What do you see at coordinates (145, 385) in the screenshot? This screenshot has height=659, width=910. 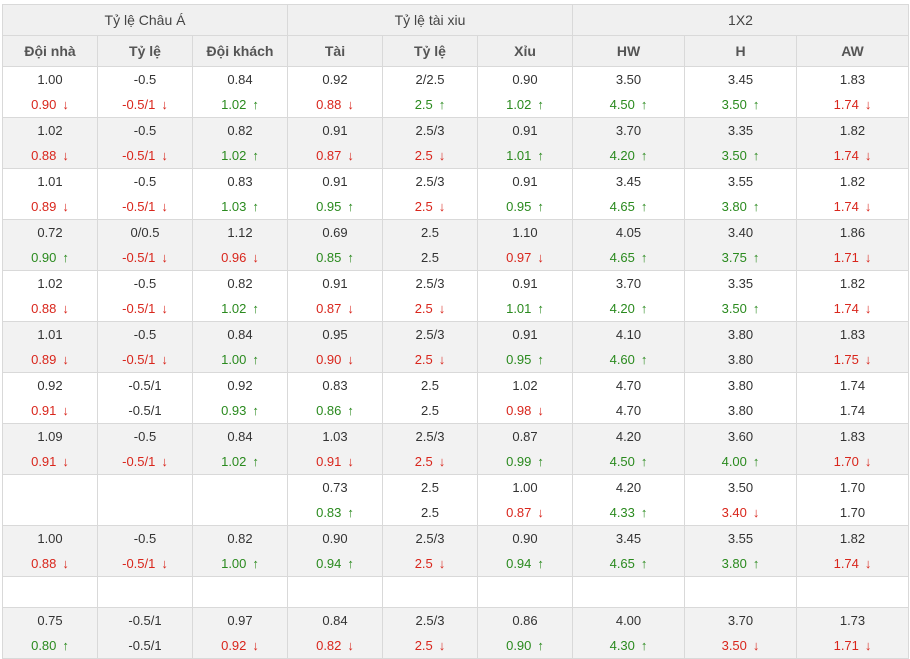 I see `opening-odds: -0.5/1` at bounding box center [145, 385].